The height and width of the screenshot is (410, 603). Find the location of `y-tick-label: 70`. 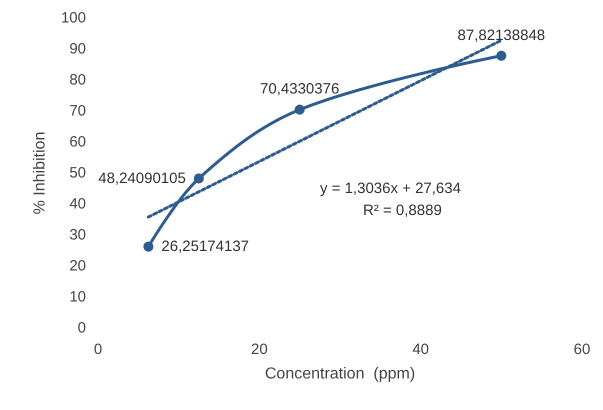

y-tick-label: 70 is located at coordinates (77, 111).